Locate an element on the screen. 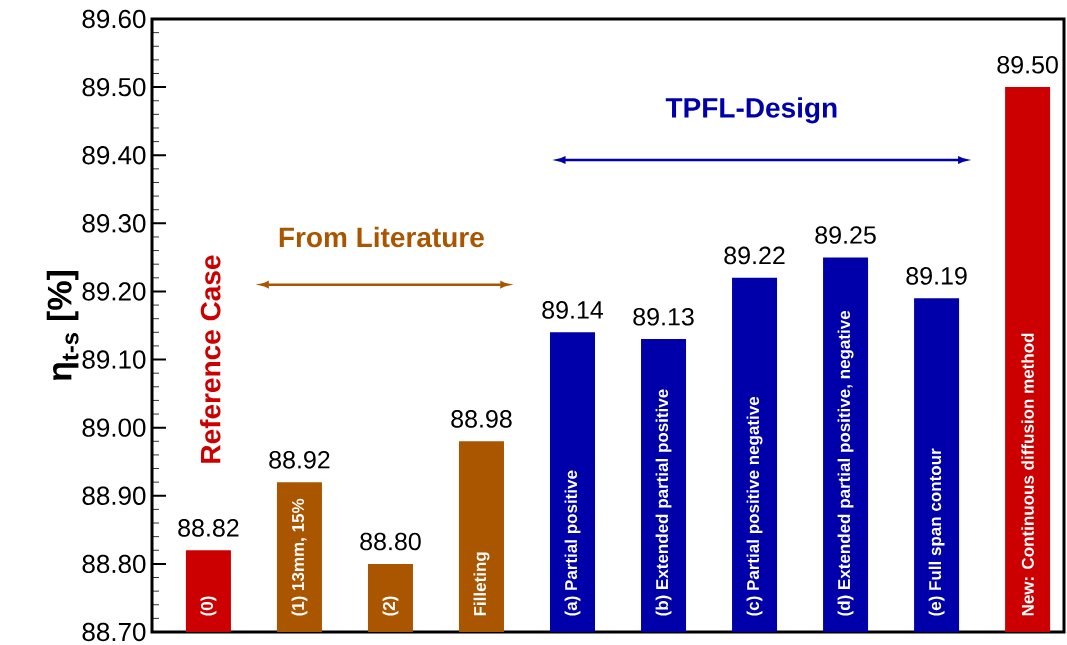  y-tick-label: 89.50 is located at coordinates (114, 87).